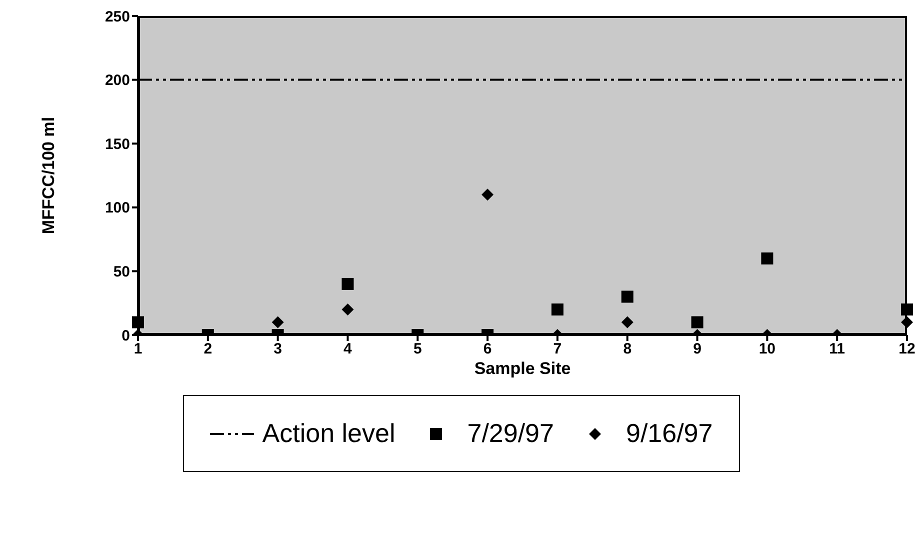 The width and height of the screenshot is (923, 533). I want to click on x-tick-label: 8, so click(627, 349).